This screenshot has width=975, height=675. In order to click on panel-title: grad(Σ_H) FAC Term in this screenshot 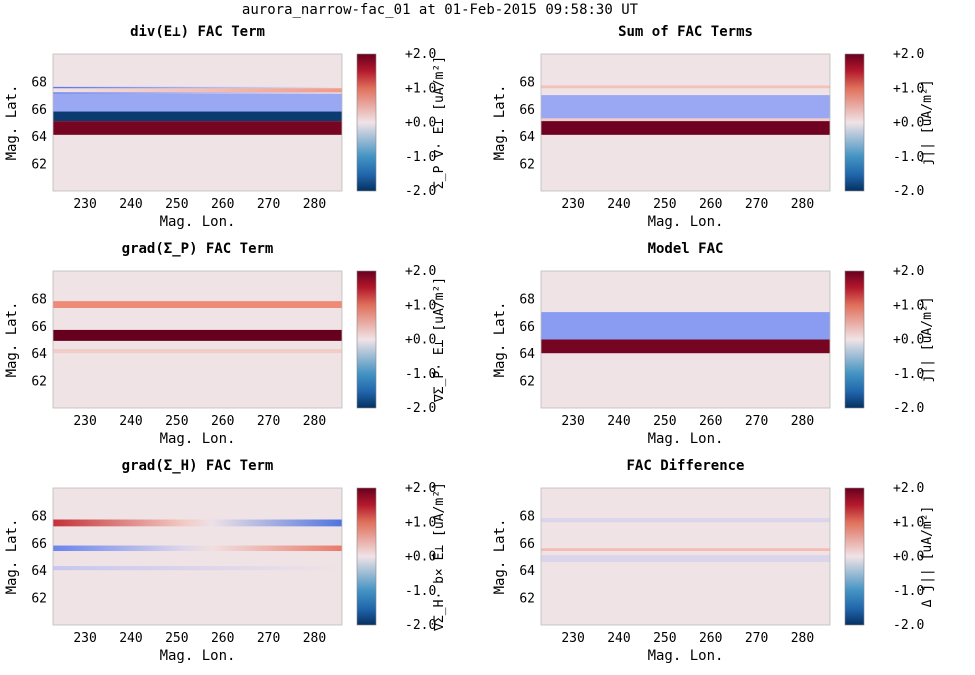, I will do `click(198, 466)`.